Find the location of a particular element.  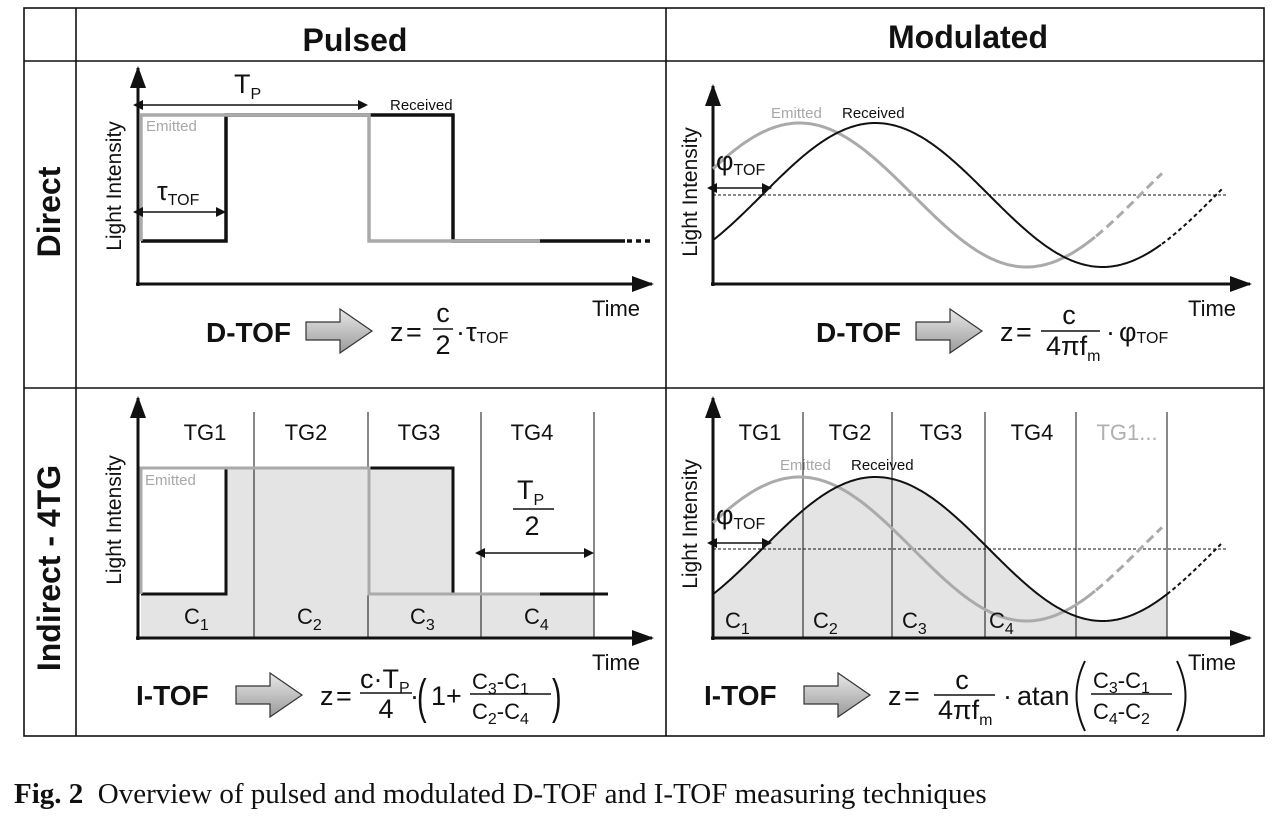

svg-text: 1+ is located at coordinates (446, 696).